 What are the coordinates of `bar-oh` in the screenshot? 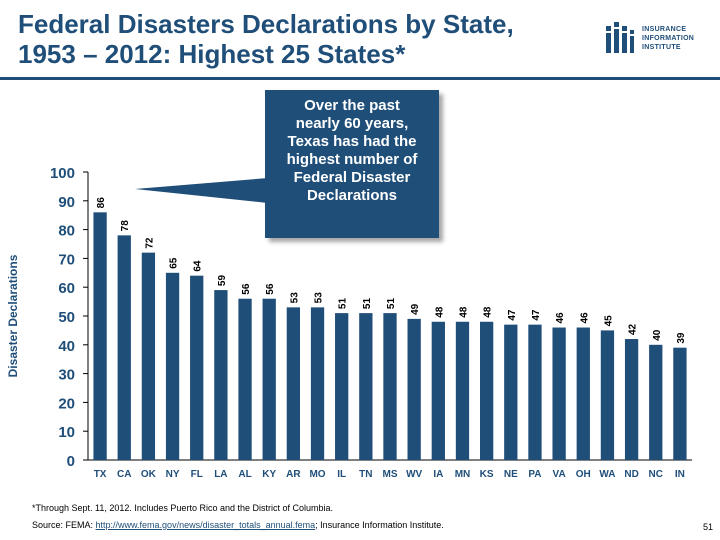 It's located at (583, 393).